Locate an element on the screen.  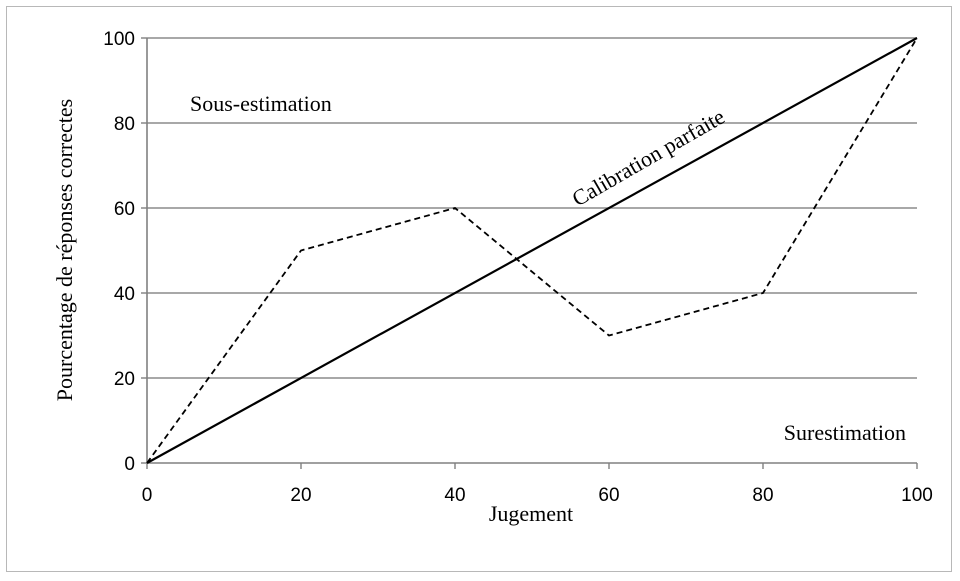
y-tick-label: 100 is located at coordinates (119, 39).